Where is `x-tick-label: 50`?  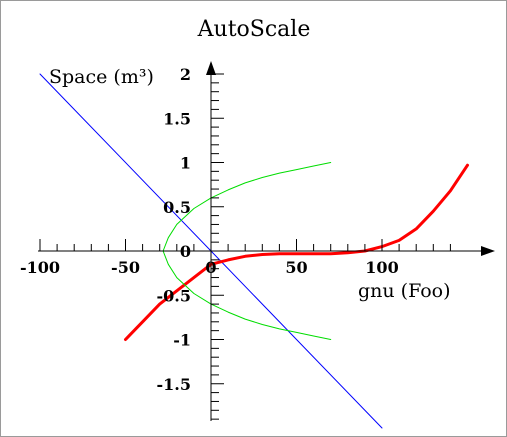
x-tick-label: 50 is located at coordinates (296, 267).